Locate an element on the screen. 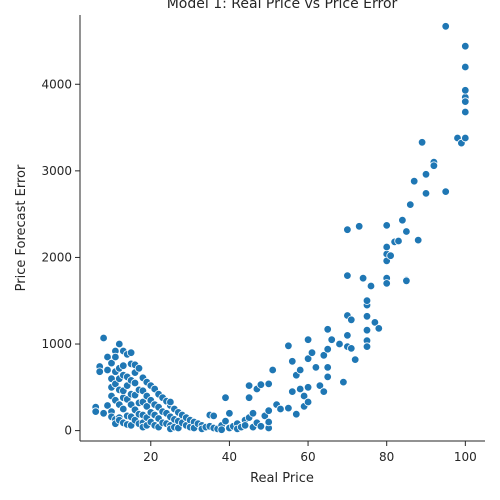 The height and width of the screenshot is (500, 500). y-tick-label: 2000 is located at coordinates (56, 257).